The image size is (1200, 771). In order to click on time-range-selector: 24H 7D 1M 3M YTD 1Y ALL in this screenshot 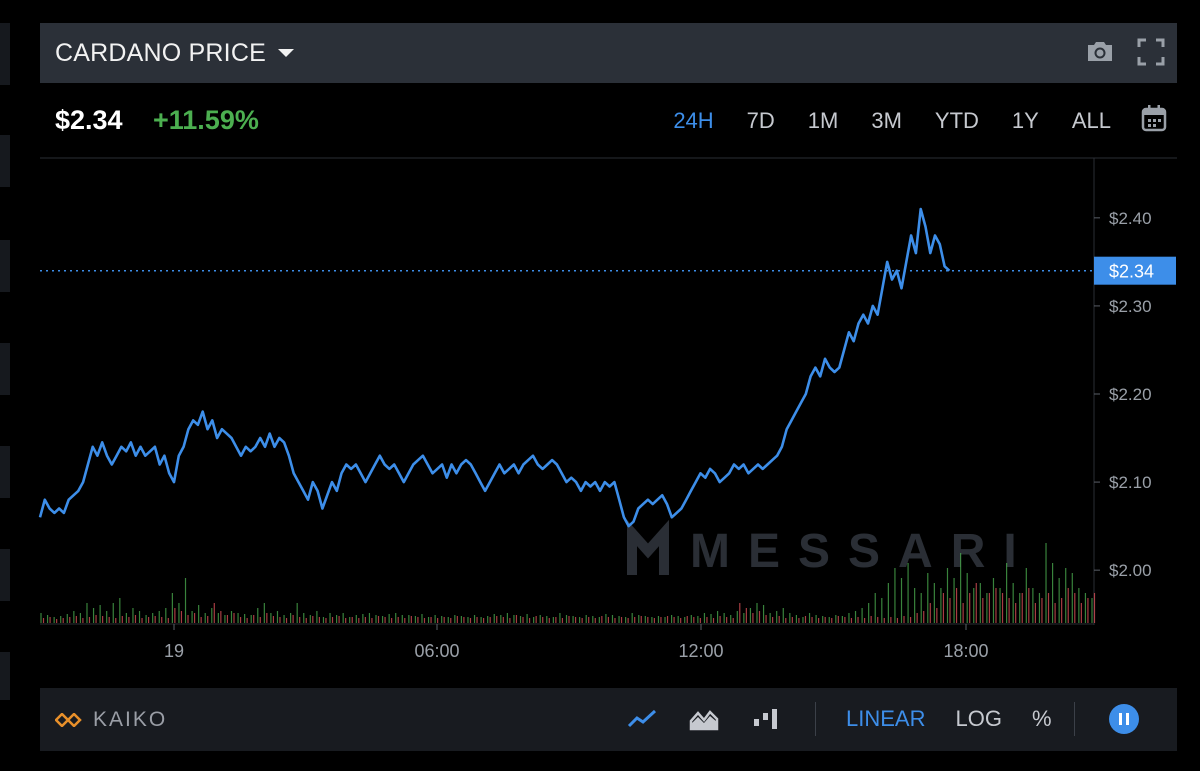, I will do `click(875, 121)`.